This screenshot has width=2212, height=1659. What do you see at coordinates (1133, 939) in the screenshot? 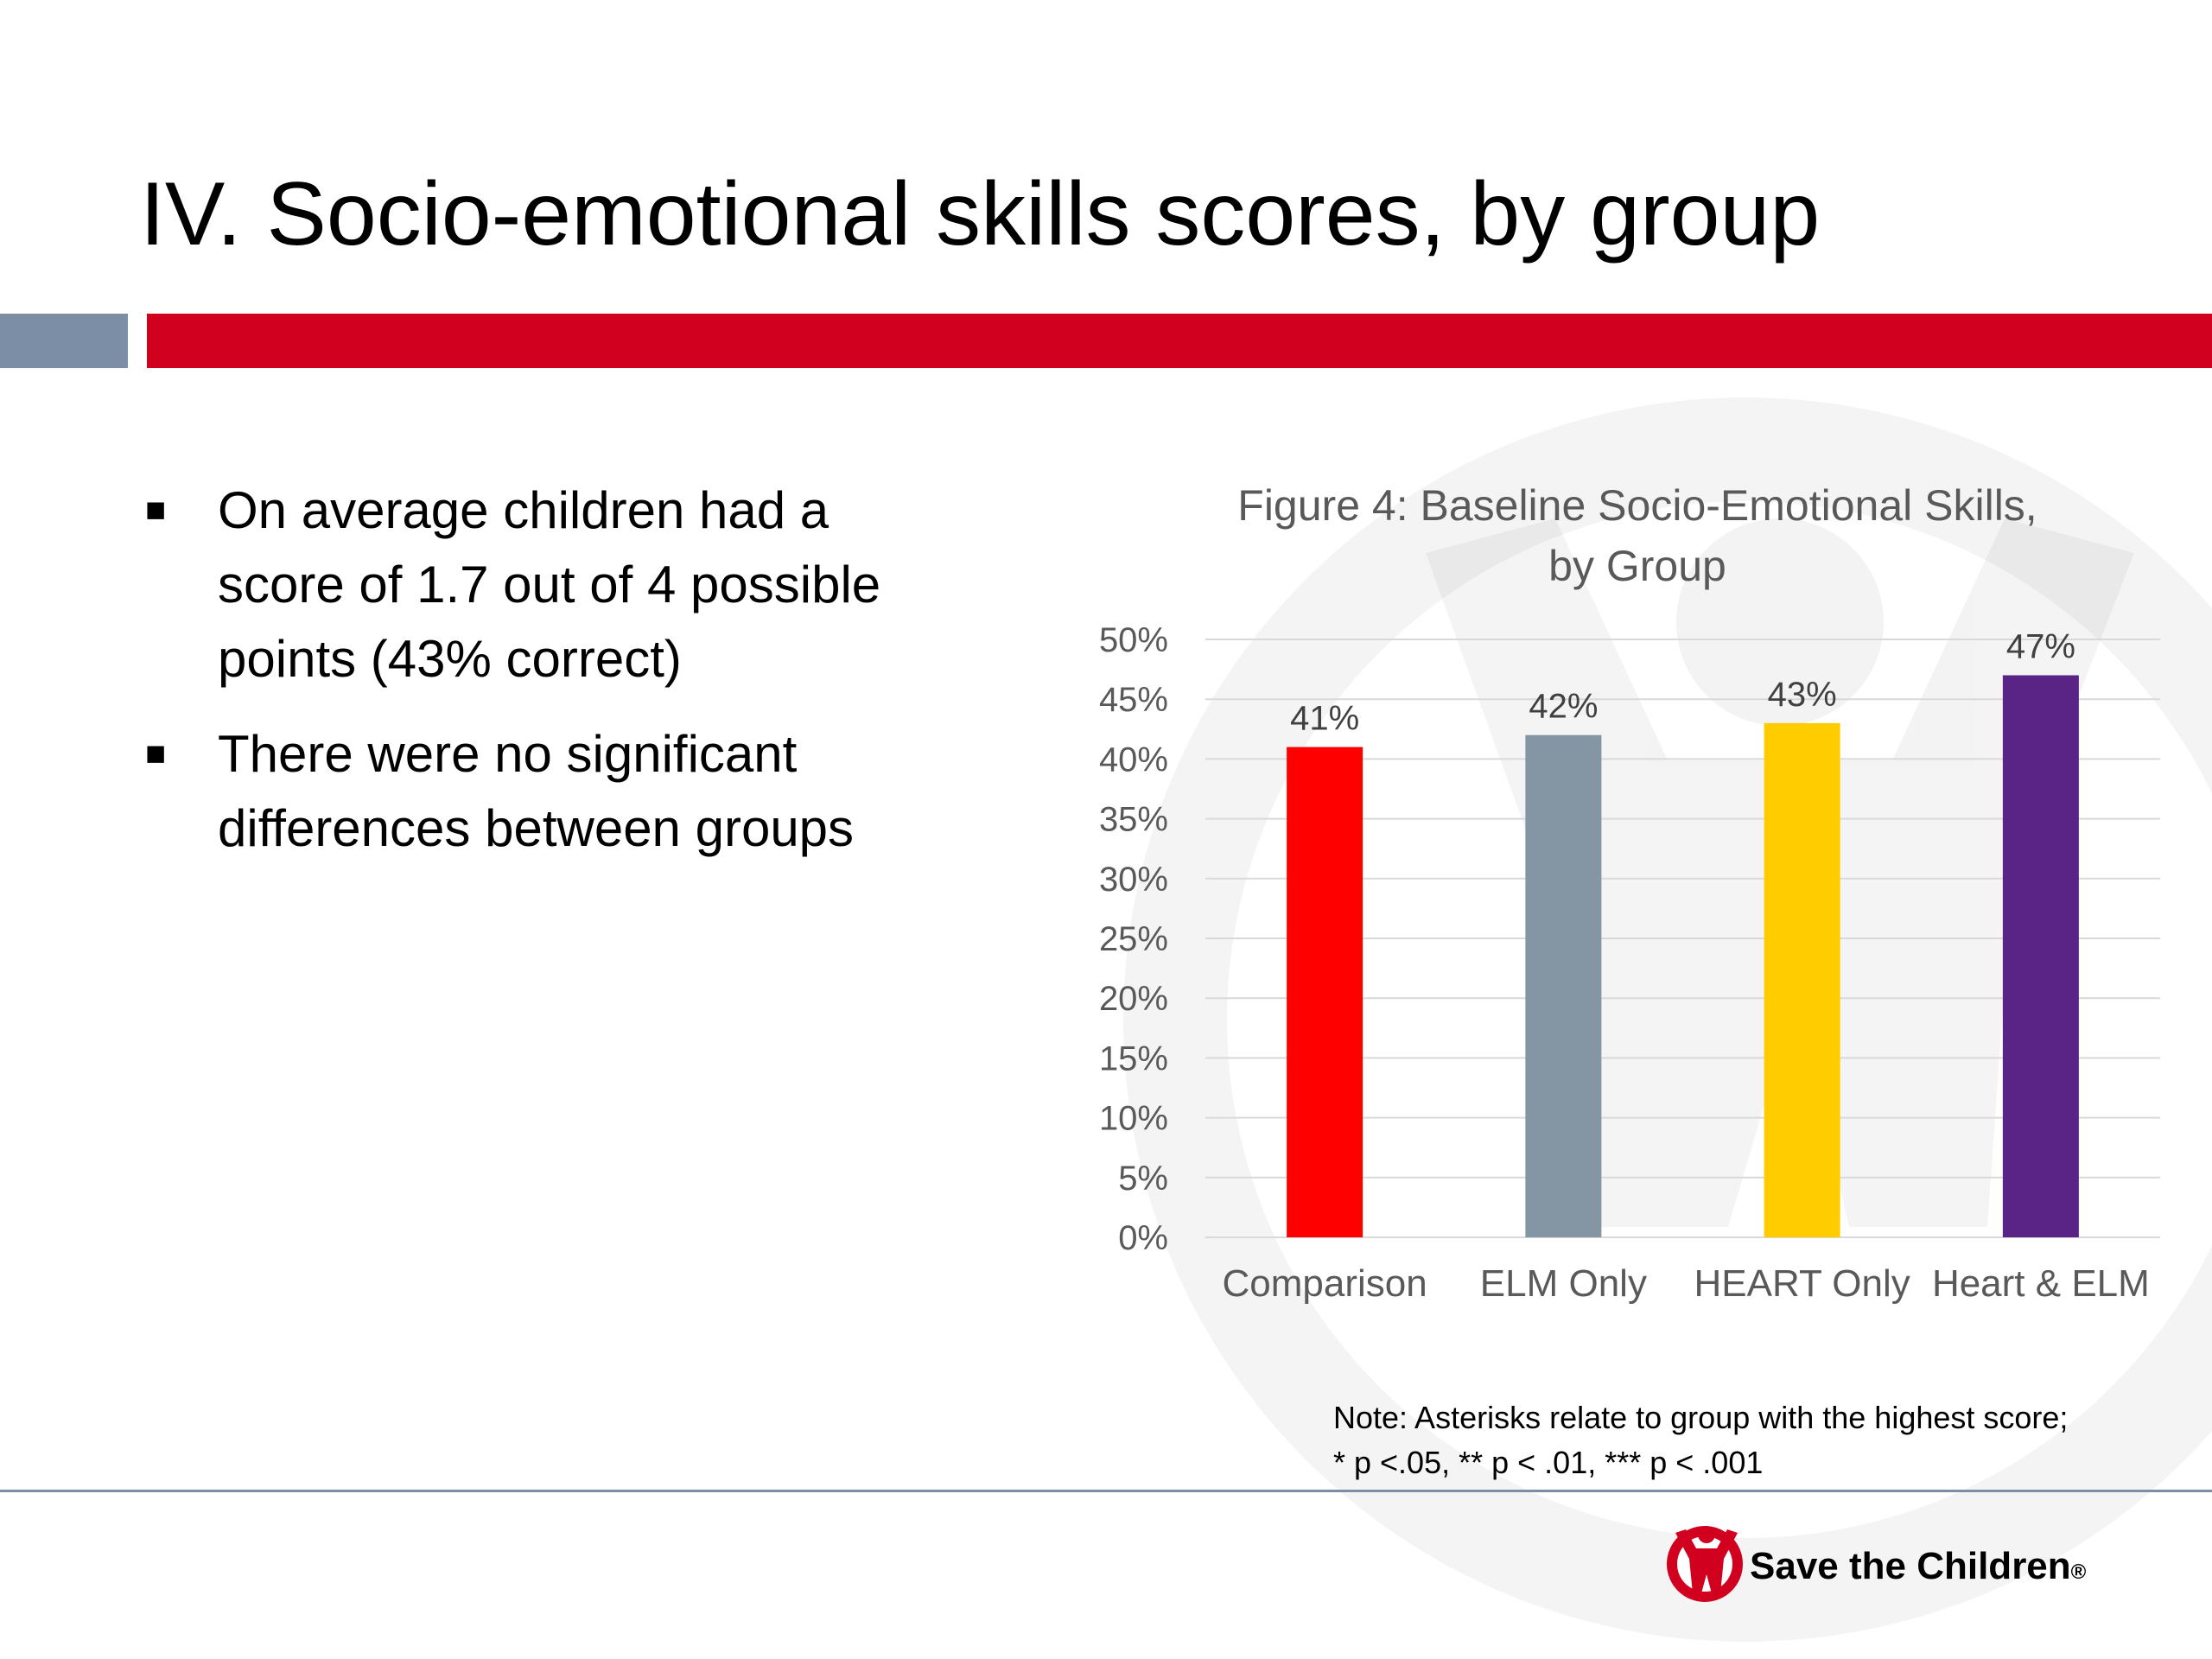
I see `y-tick-label: 25%` at bounding box center [1133, 939].